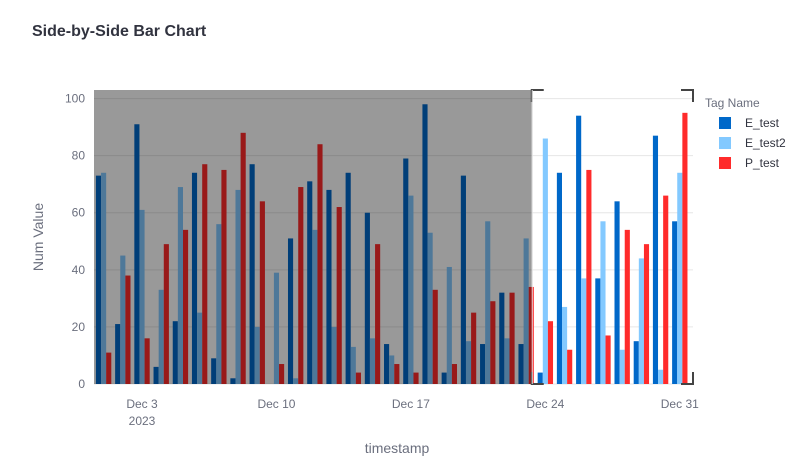 This screenshot has width=793, height=464. Describe the element at coordinates (81, 384) in the screenshot. I see `y-tick-label: 0` at that location.